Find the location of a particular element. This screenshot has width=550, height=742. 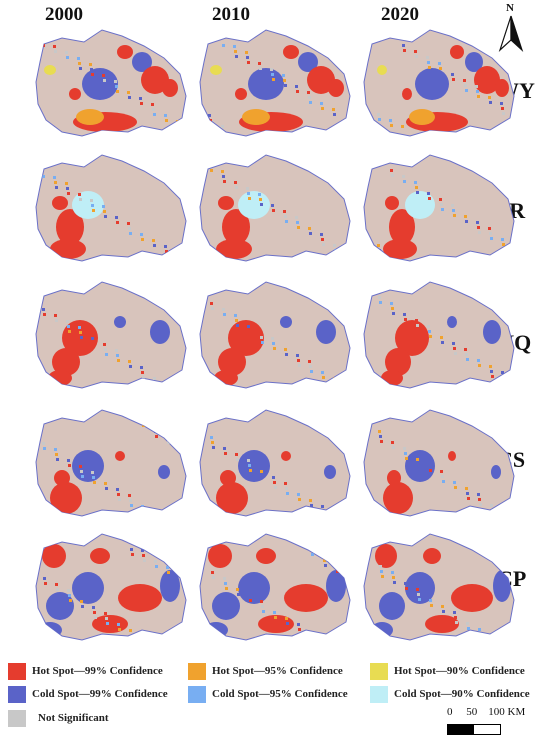

legend-label: Not Significant is located at coordinates (73, 718).